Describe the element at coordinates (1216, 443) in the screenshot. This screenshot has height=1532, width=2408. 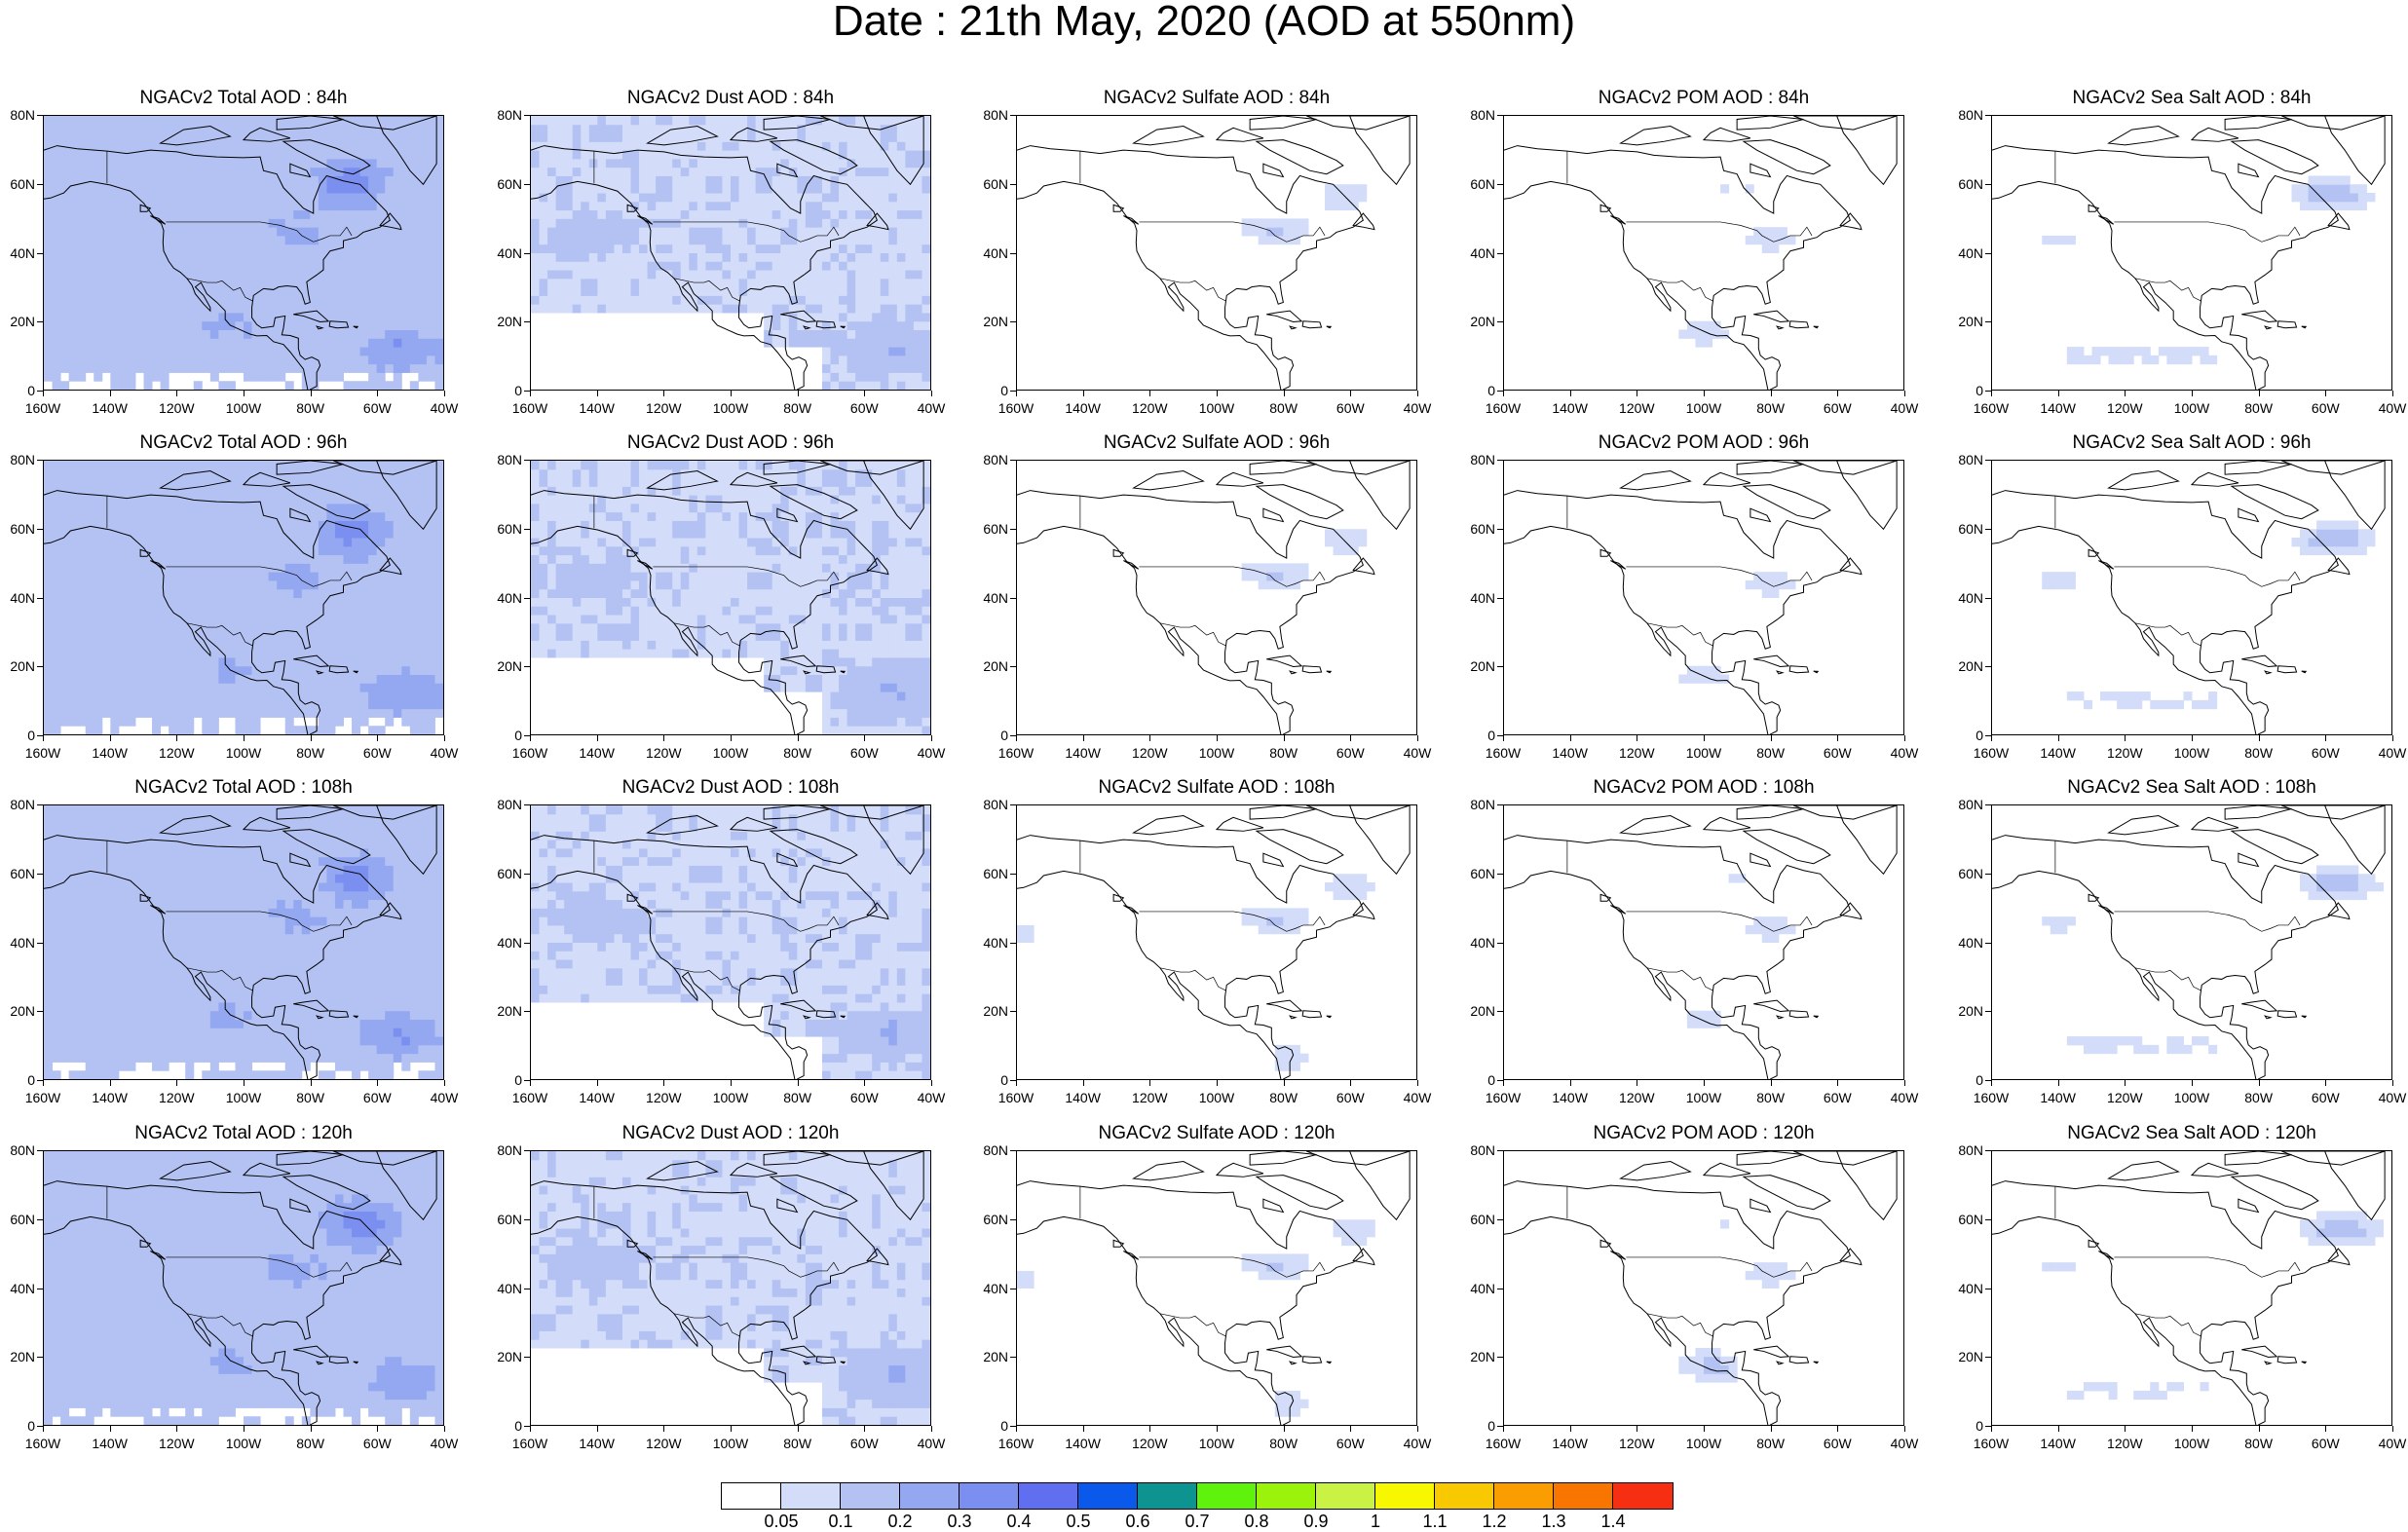
I see `panel-title: NGACv2 Sulfate AOD : 96h` at that location.